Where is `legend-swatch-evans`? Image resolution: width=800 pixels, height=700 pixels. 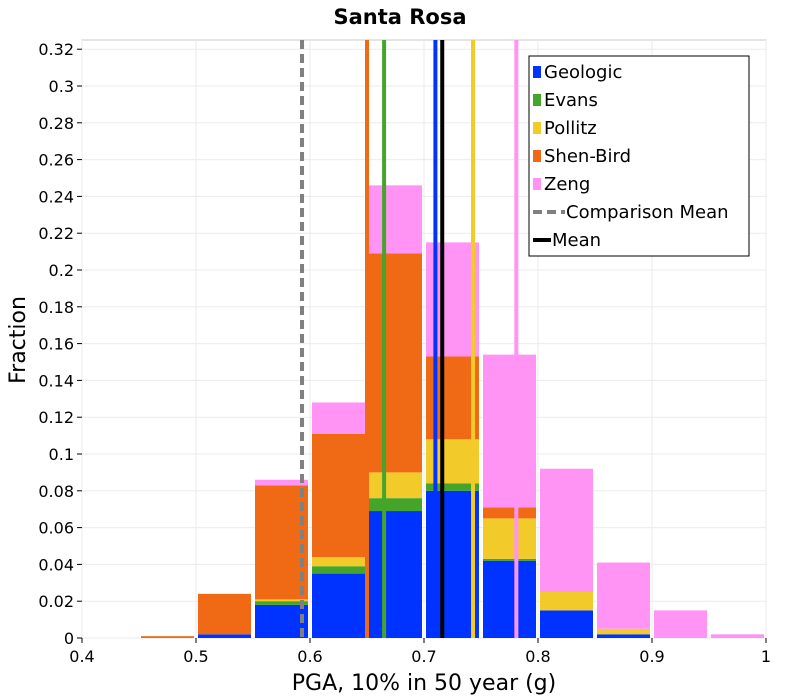 legend-swatch-evans is located at coordinates (537, 100).